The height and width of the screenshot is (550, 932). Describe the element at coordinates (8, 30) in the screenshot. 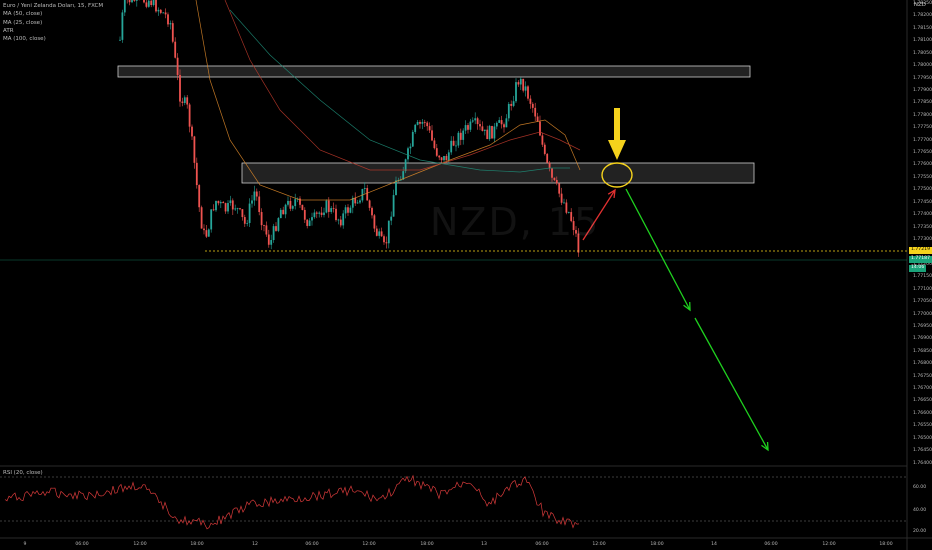

I see `legend-atr: ATR` at that location.